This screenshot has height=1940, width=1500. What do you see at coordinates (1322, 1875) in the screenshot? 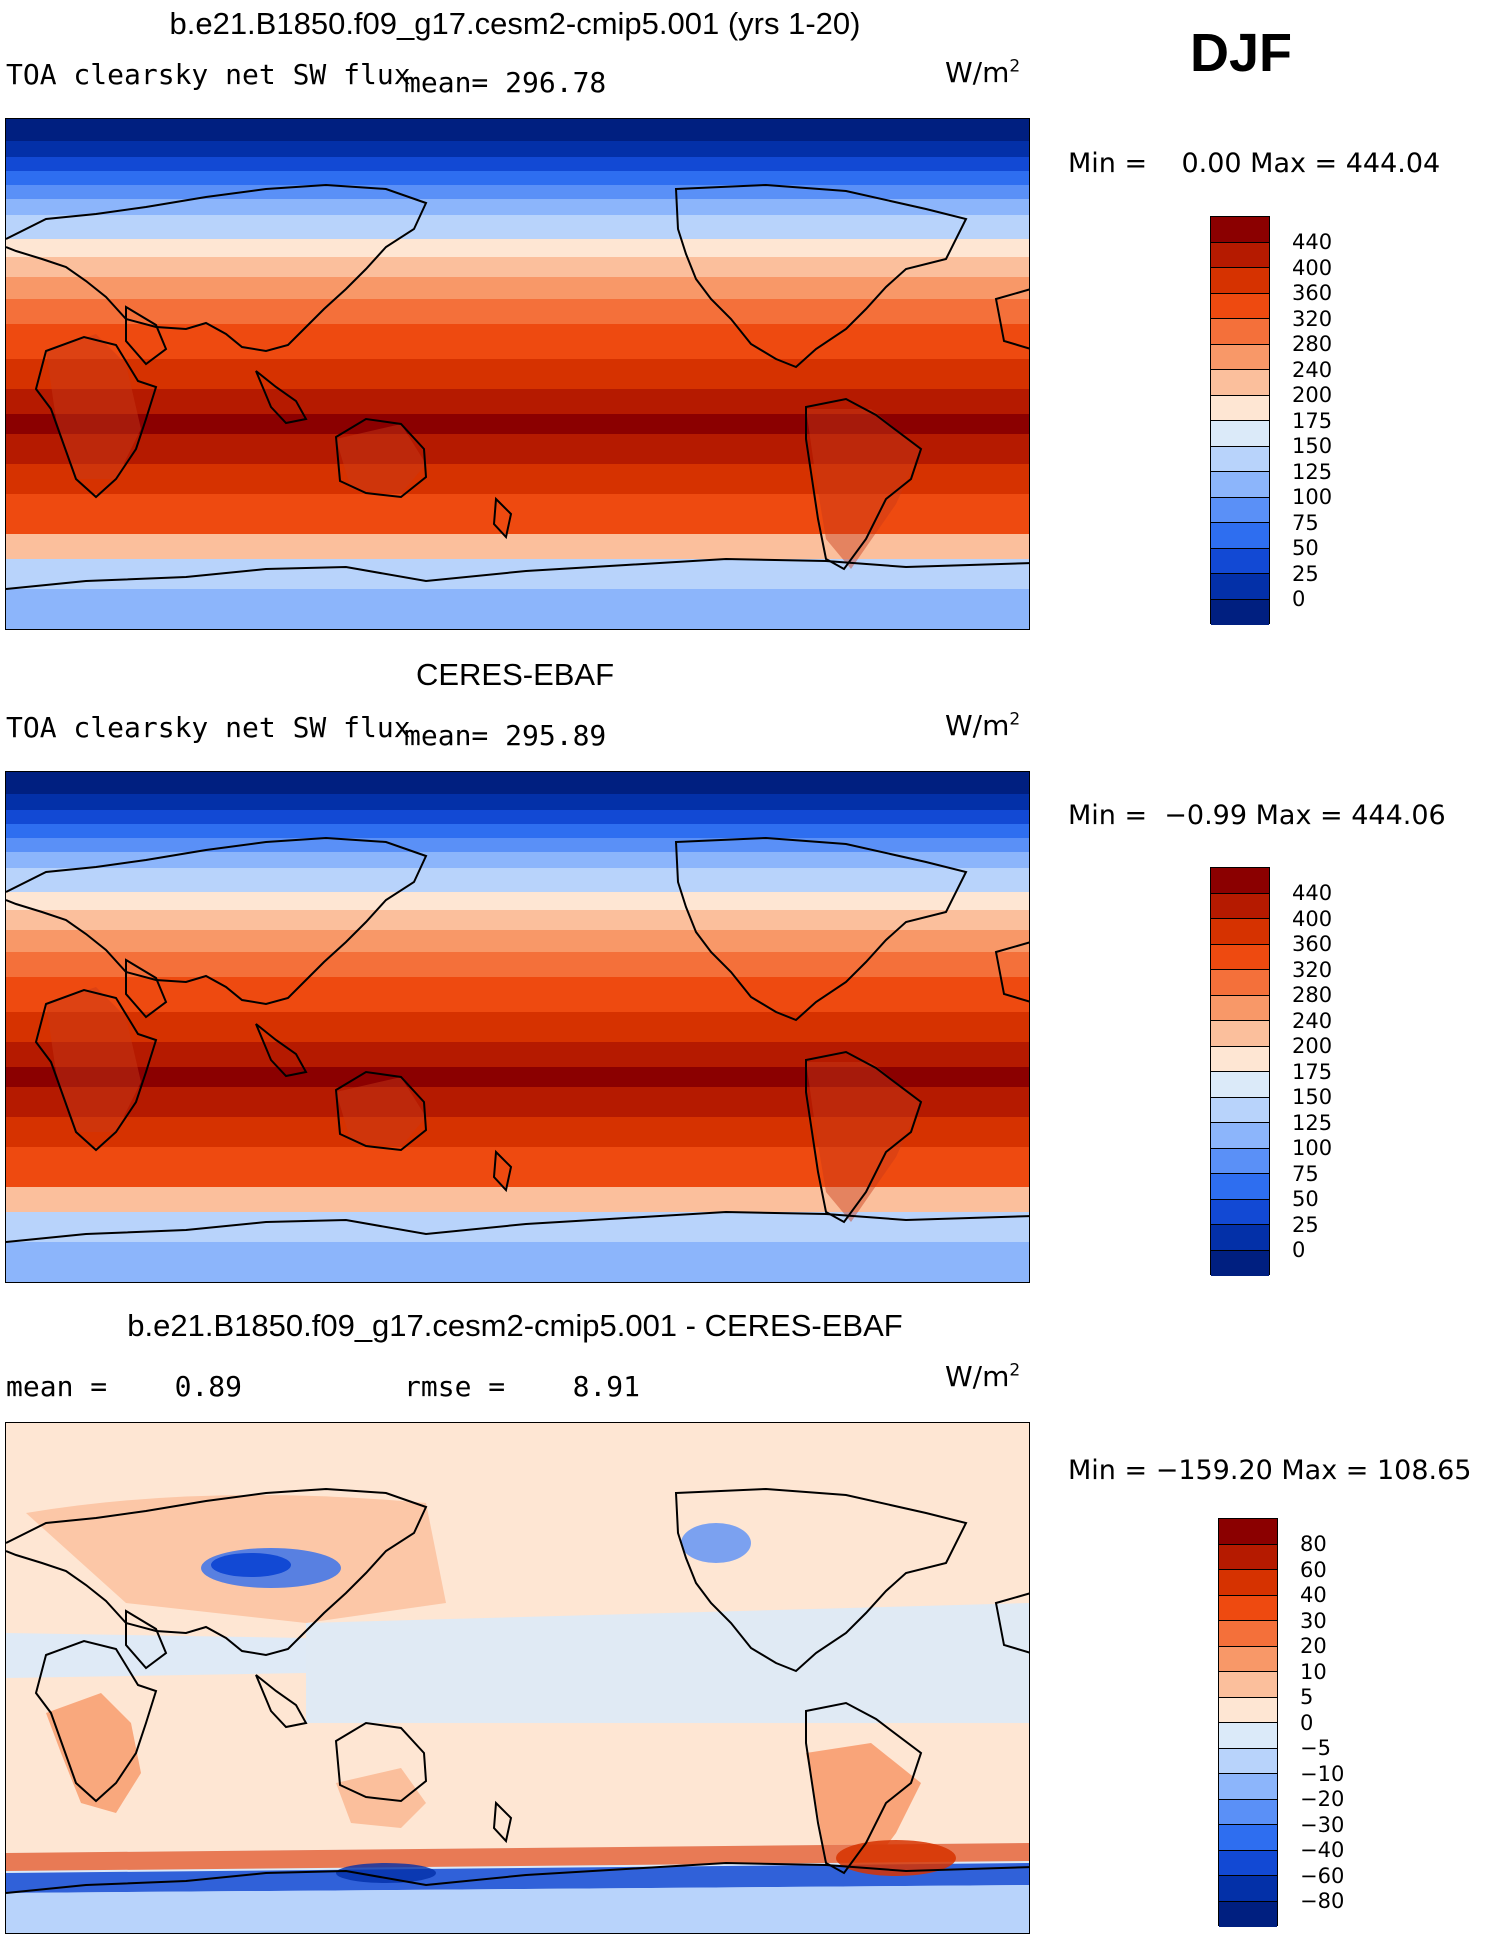
I see `colorbar-tick-label: −60` at bounding box center [1322, 1875].